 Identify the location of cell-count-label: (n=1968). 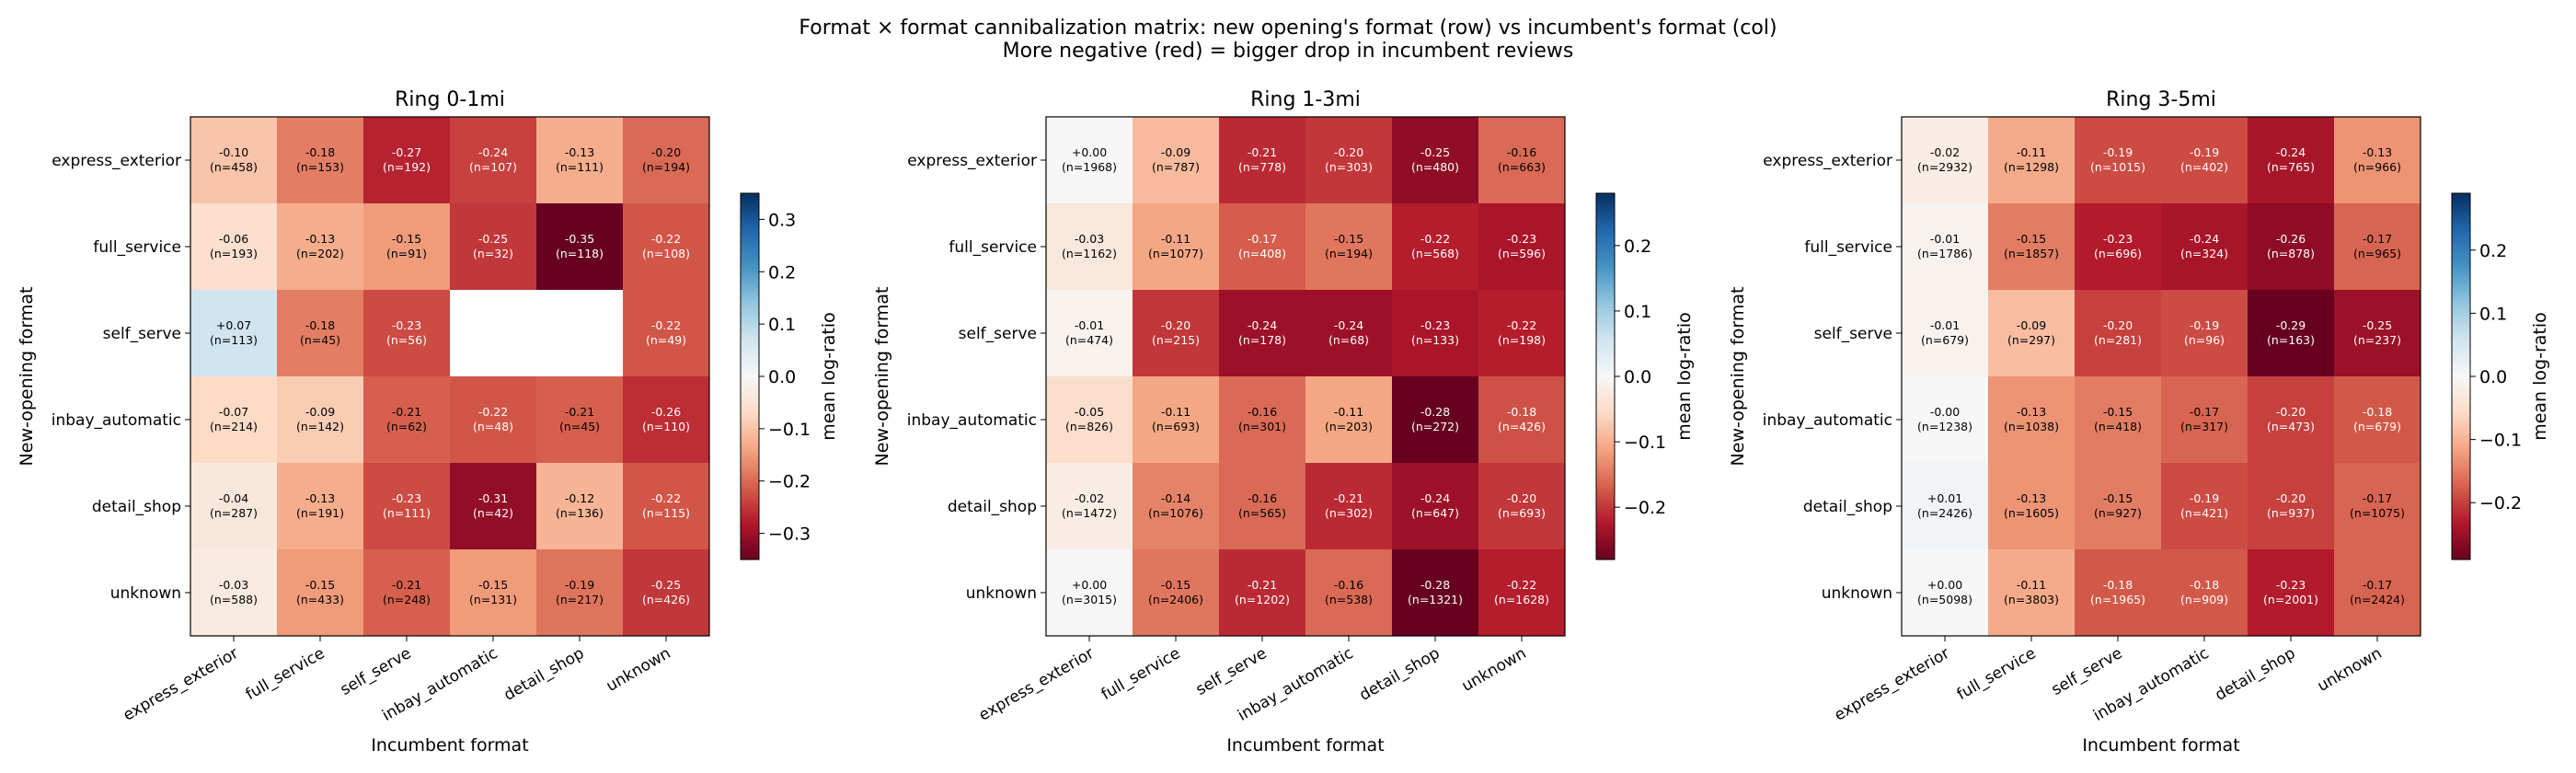
(1089, 167).